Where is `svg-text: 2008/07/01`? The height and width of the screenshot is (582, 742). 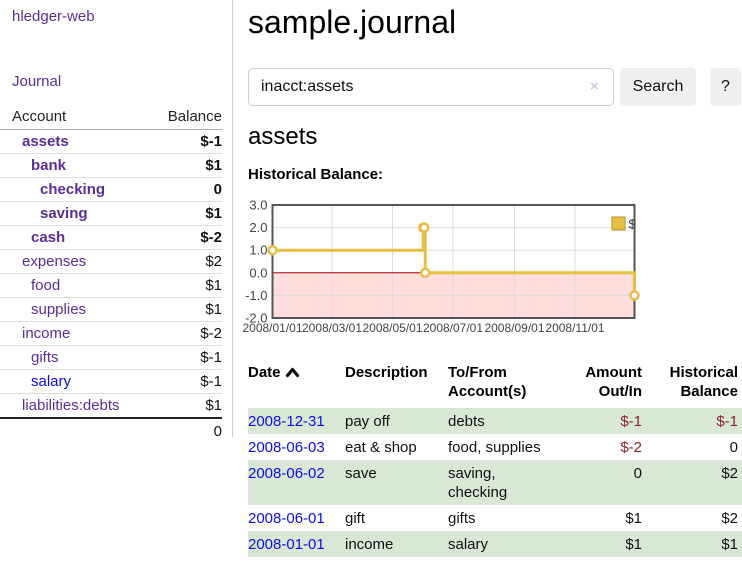 svg-text: 2008/07/01 is located at coordinates (453, 328).